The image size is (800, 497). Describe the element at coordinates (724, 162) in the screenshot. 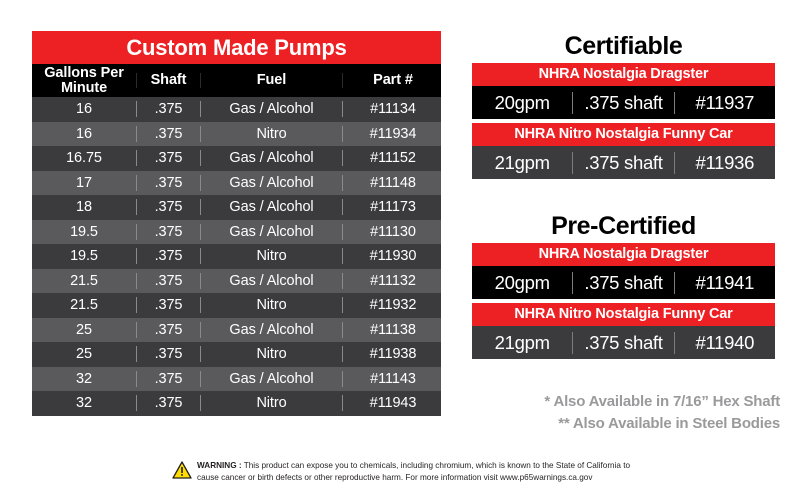

I see `cell-part: #11936` at that location.